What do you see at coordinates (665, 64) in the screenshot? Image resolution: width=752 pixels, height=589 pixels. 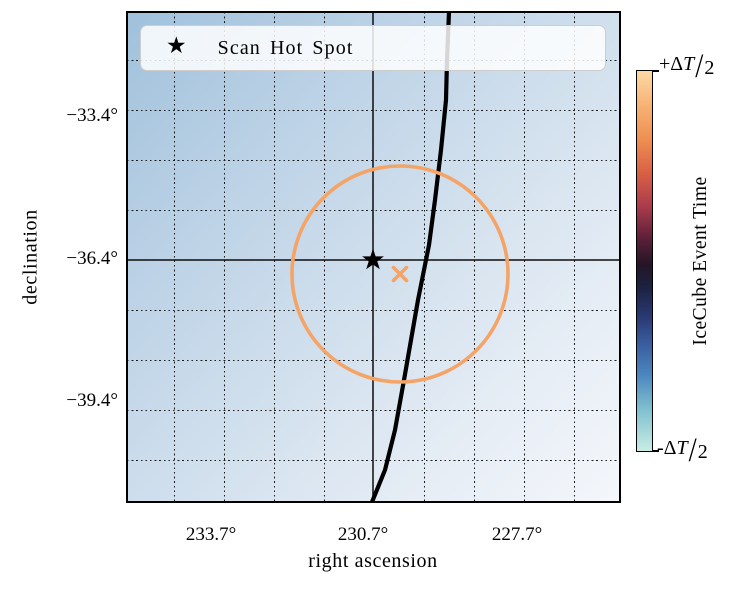 I see `plus-sign: +` at bounding box center [665, 64].